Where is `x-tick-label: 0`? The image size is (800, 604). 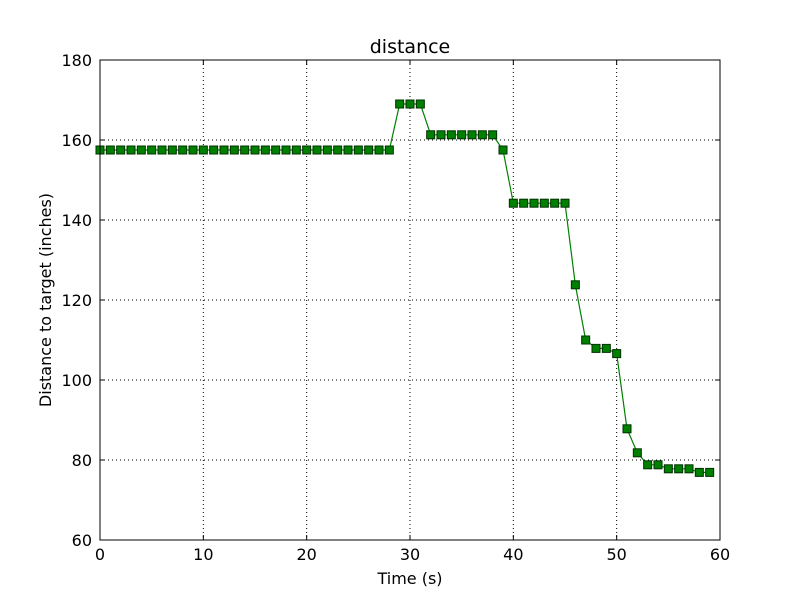 x-tick-label: 0 is located at coordinates (100, 554).